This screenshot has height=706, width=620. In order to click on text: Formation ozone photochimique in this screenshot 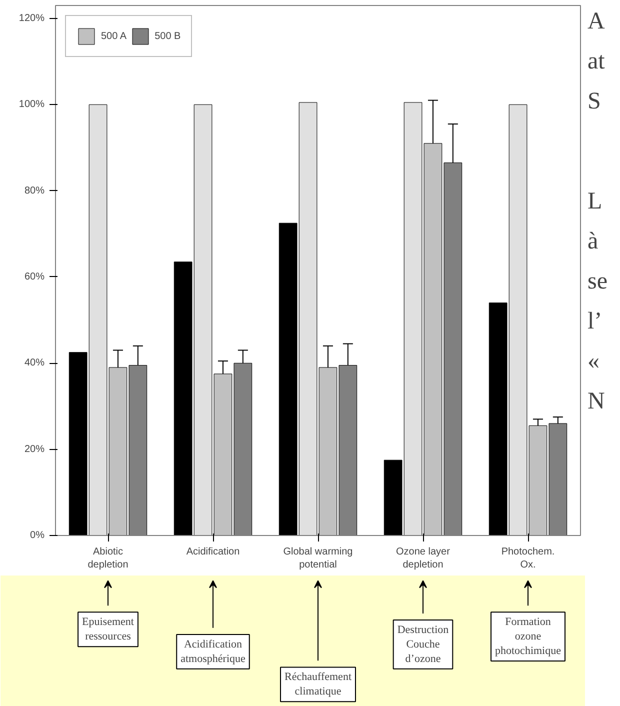, I will do `click(528, 636)`.